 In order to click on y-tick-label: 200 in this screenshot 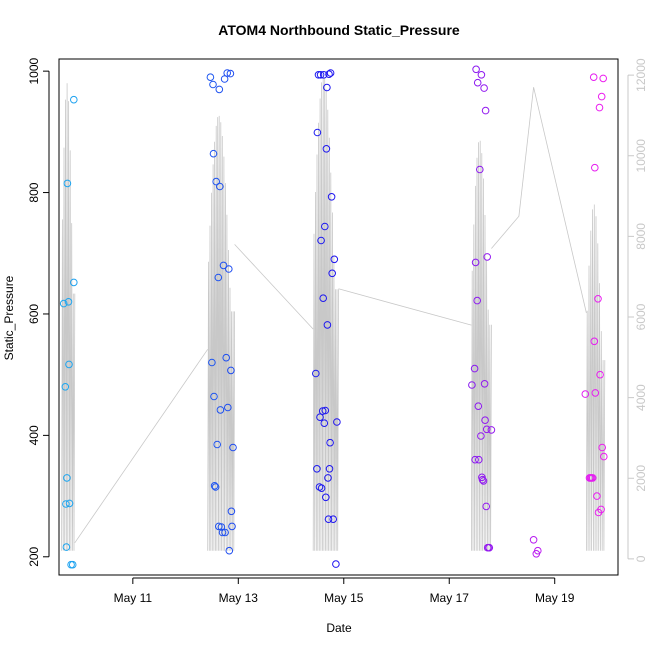, I will do `click(34, 556)`.